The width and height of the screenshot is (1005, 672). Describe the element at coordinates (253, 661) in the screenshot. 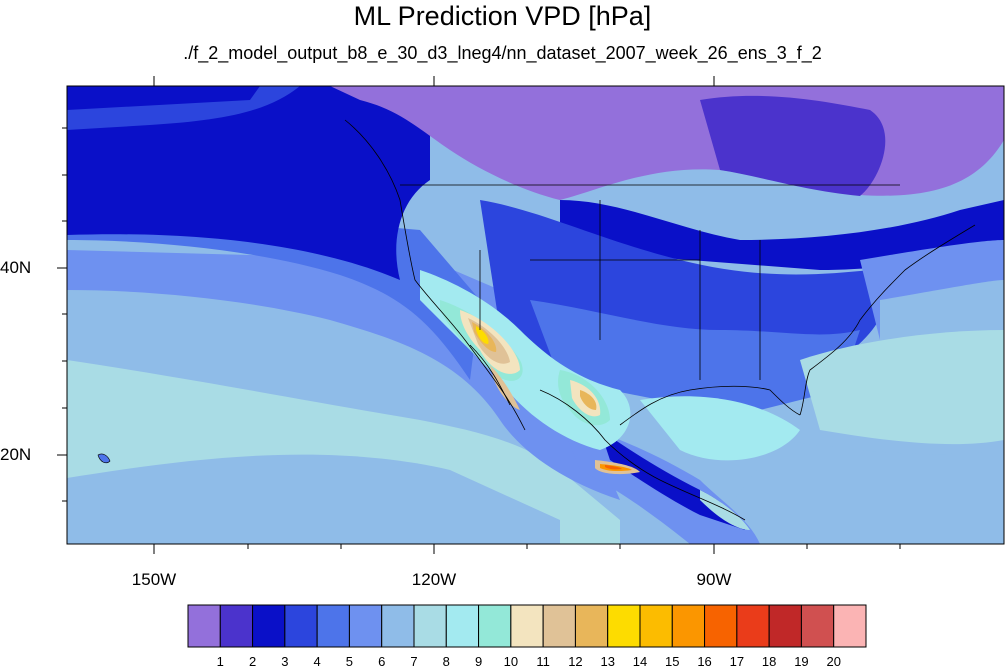

I see `colorbar-tick-label: 2` at that location.